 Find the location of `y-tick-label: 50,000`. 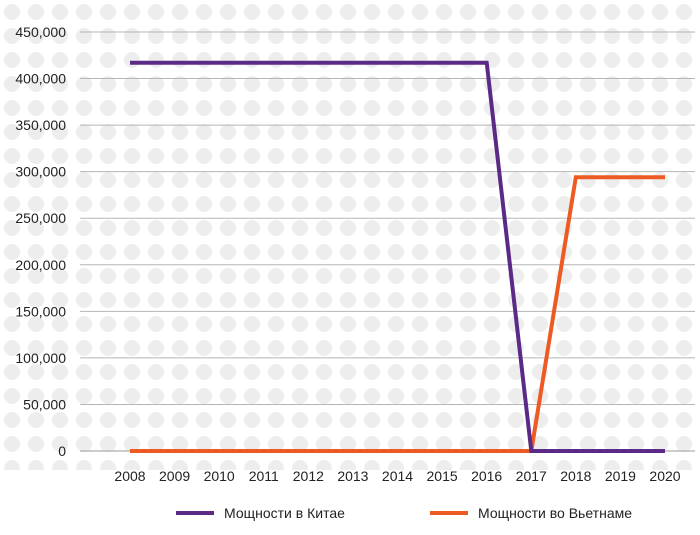

y-tick-label: 50,000 is located at coordinates (44, 404).